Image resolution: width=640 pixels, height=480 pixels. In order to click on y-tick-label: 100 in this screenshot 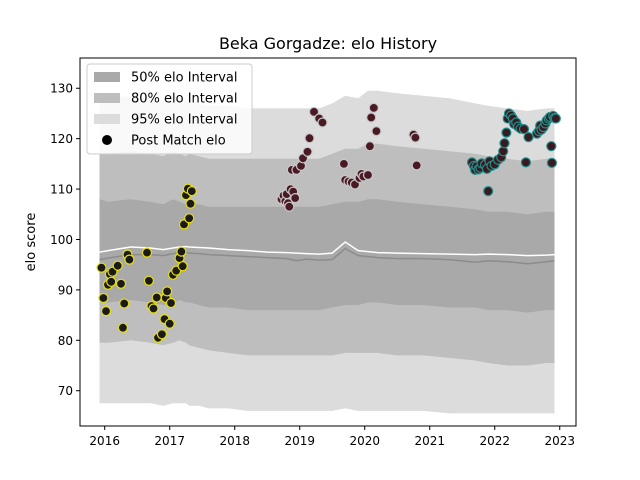, I will do `click(61, 240)`.